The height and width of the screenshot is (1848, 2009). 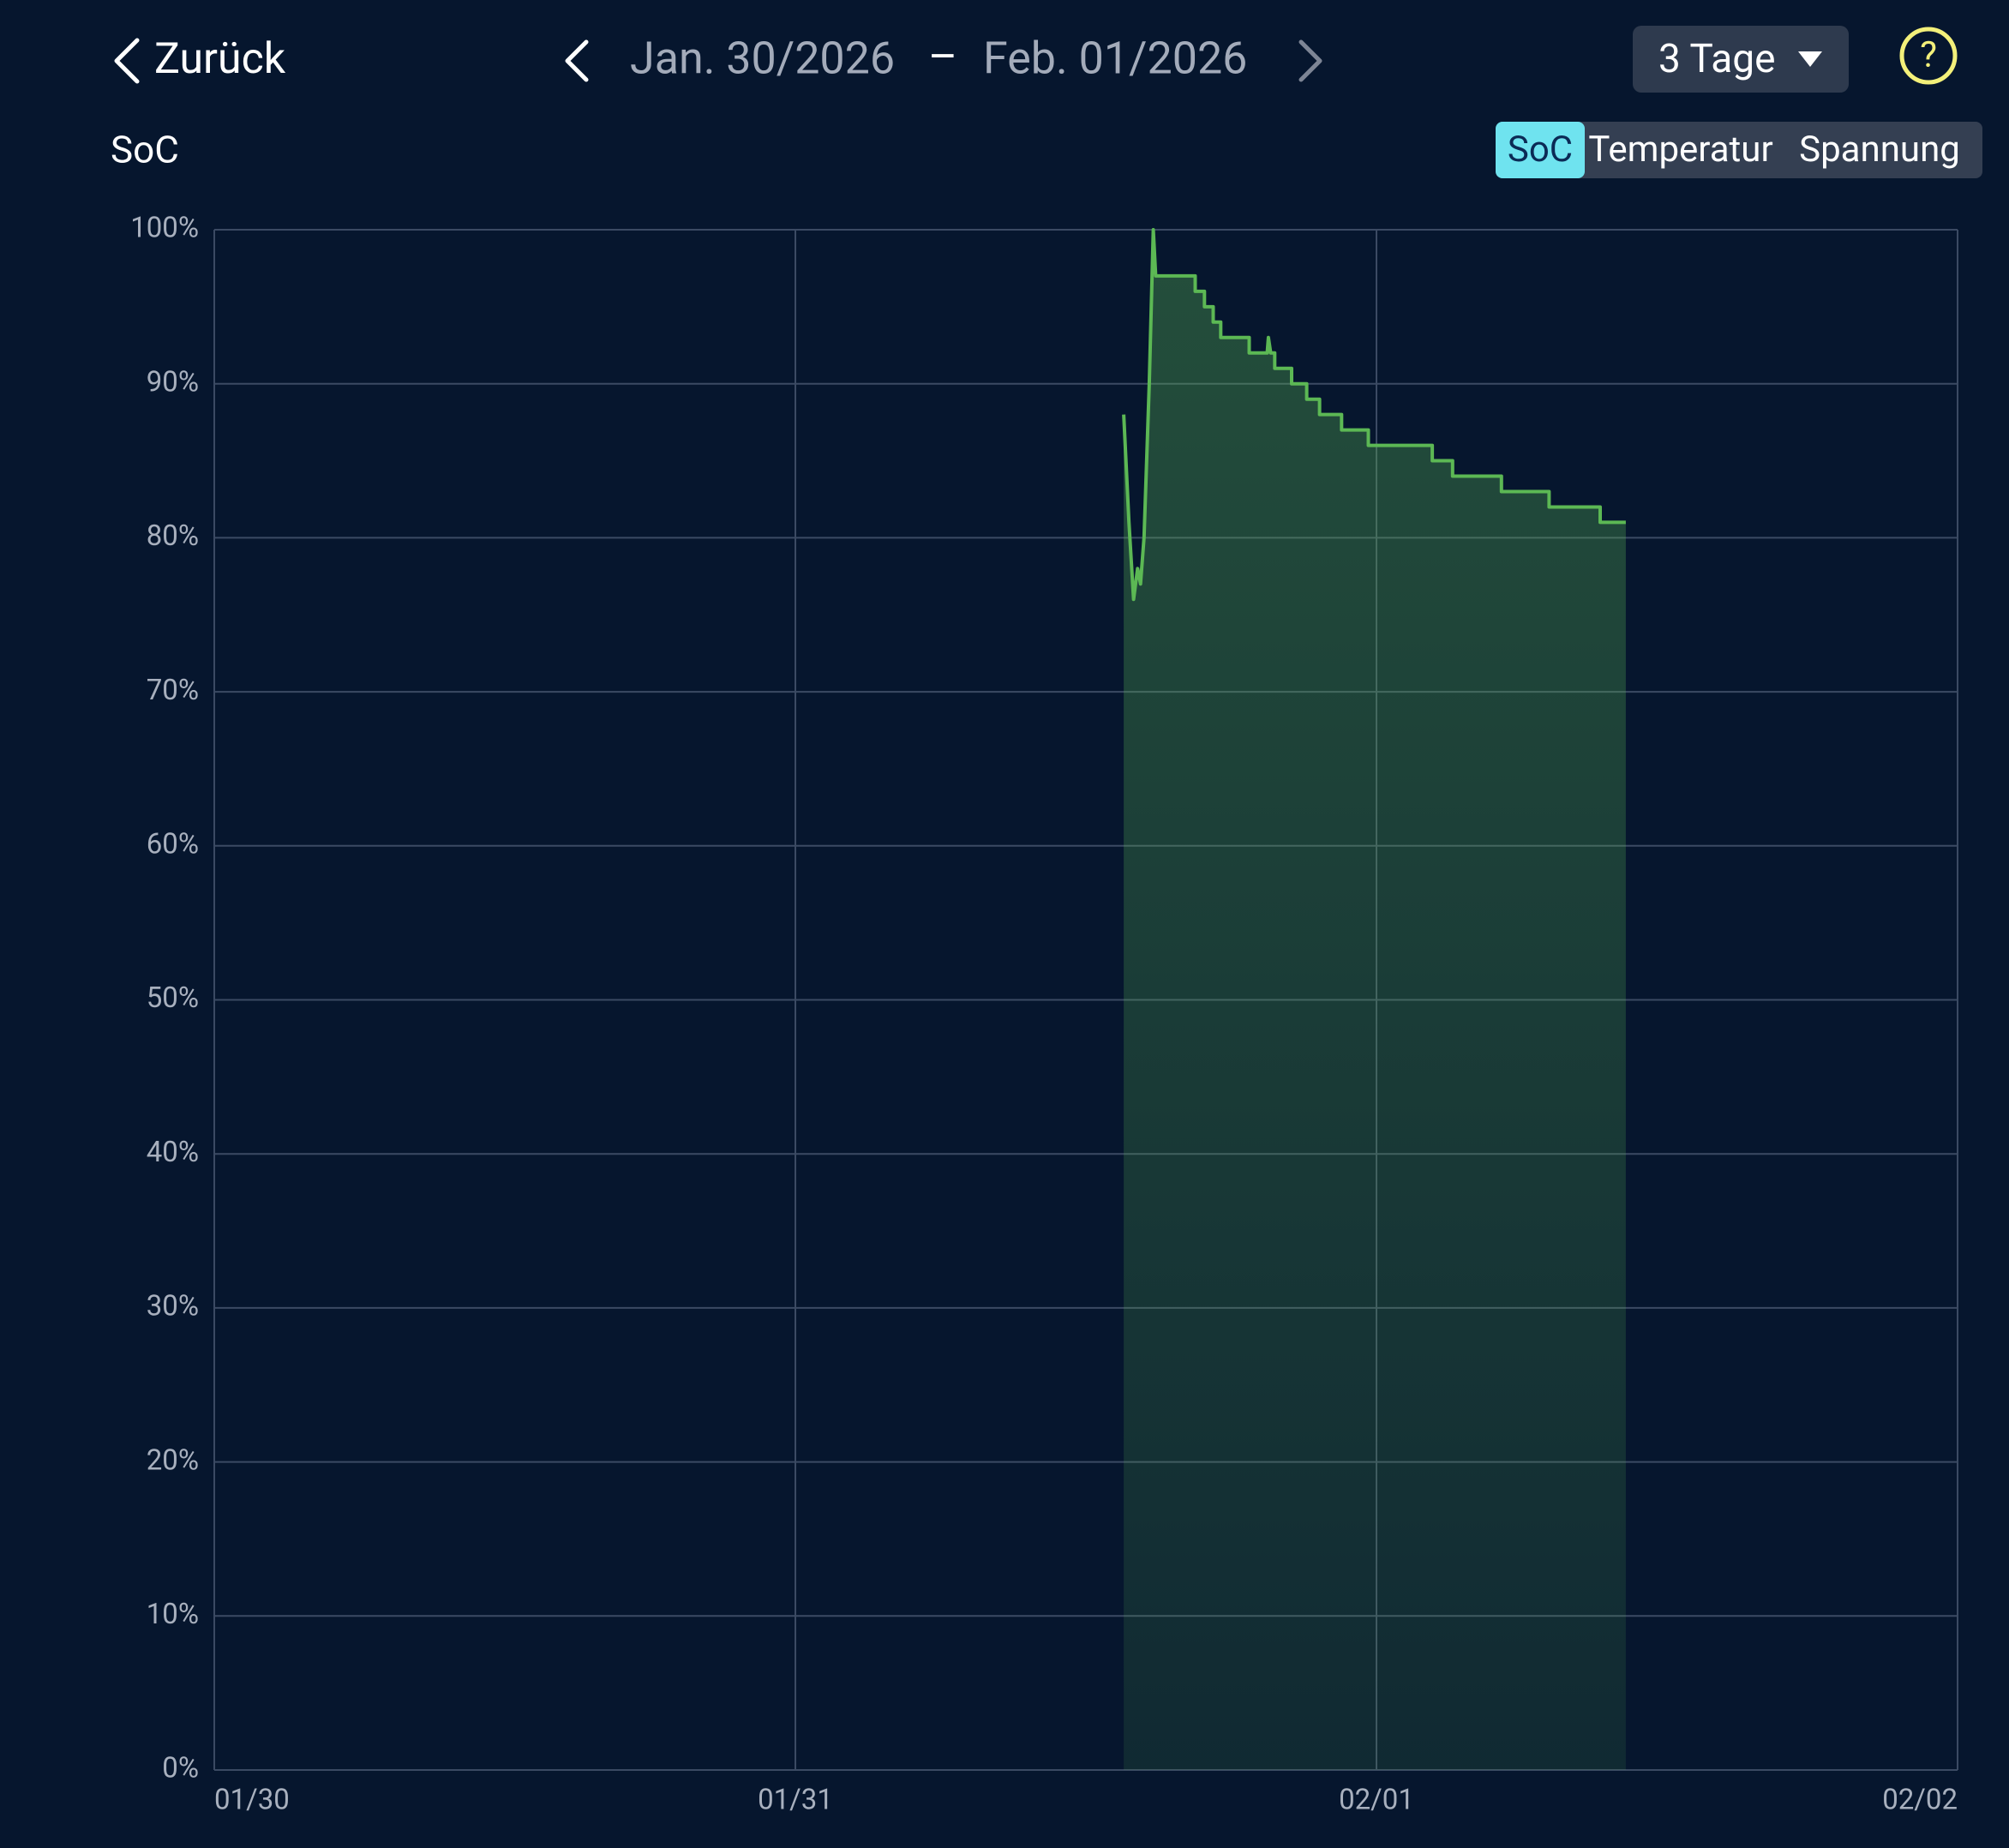 I want to click on tab: Spannung, so click(x=1879, y=150).